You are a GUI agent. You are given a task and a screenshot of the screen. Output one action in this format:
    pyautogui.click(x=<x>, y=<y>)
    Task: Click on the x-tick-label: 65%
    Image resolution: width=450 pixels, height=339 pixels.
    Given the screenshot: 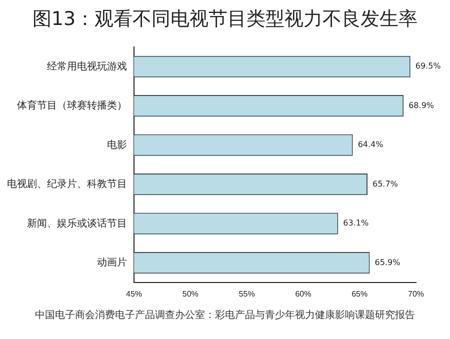 What is the action you would take?
    pyautogui.click(x=360, y=293)
    